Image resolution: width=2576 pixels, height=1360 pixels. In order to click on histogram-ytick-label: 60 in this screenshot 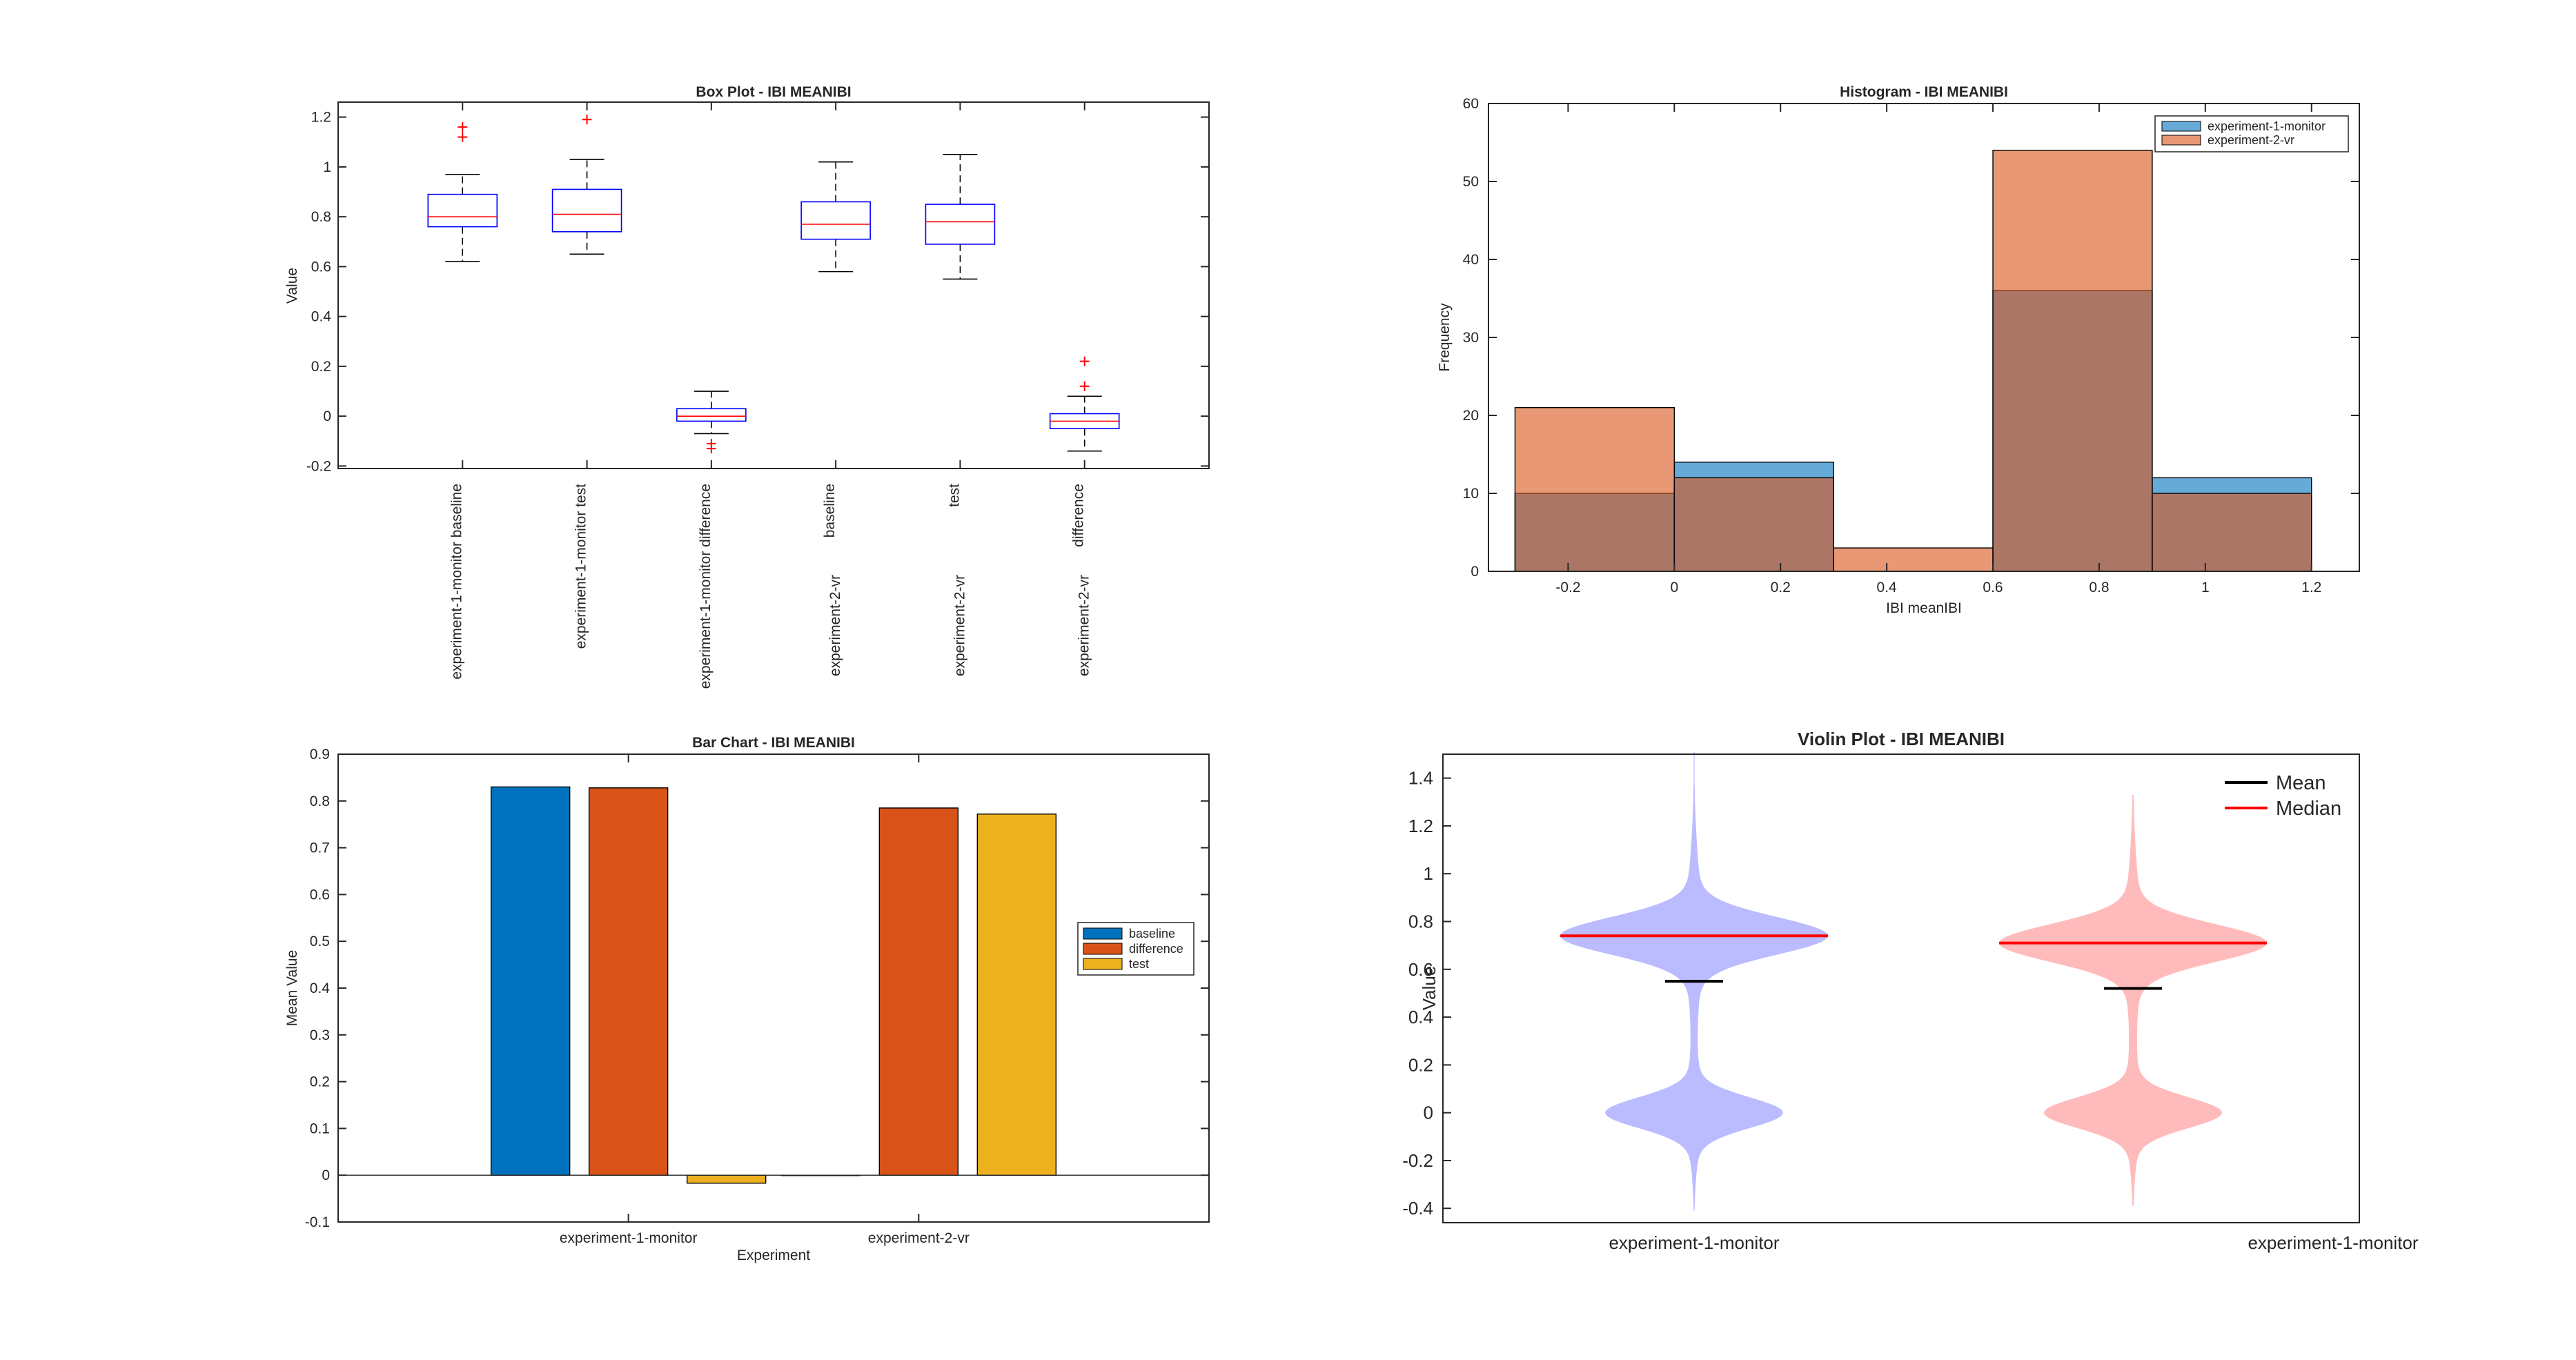, I will do `click(1471, 104)`.